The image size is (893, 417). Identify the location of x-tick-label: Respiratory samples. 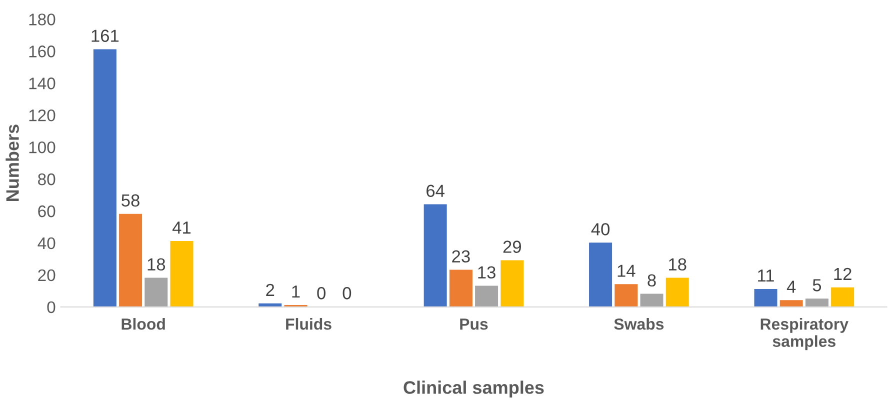
(804, 334).